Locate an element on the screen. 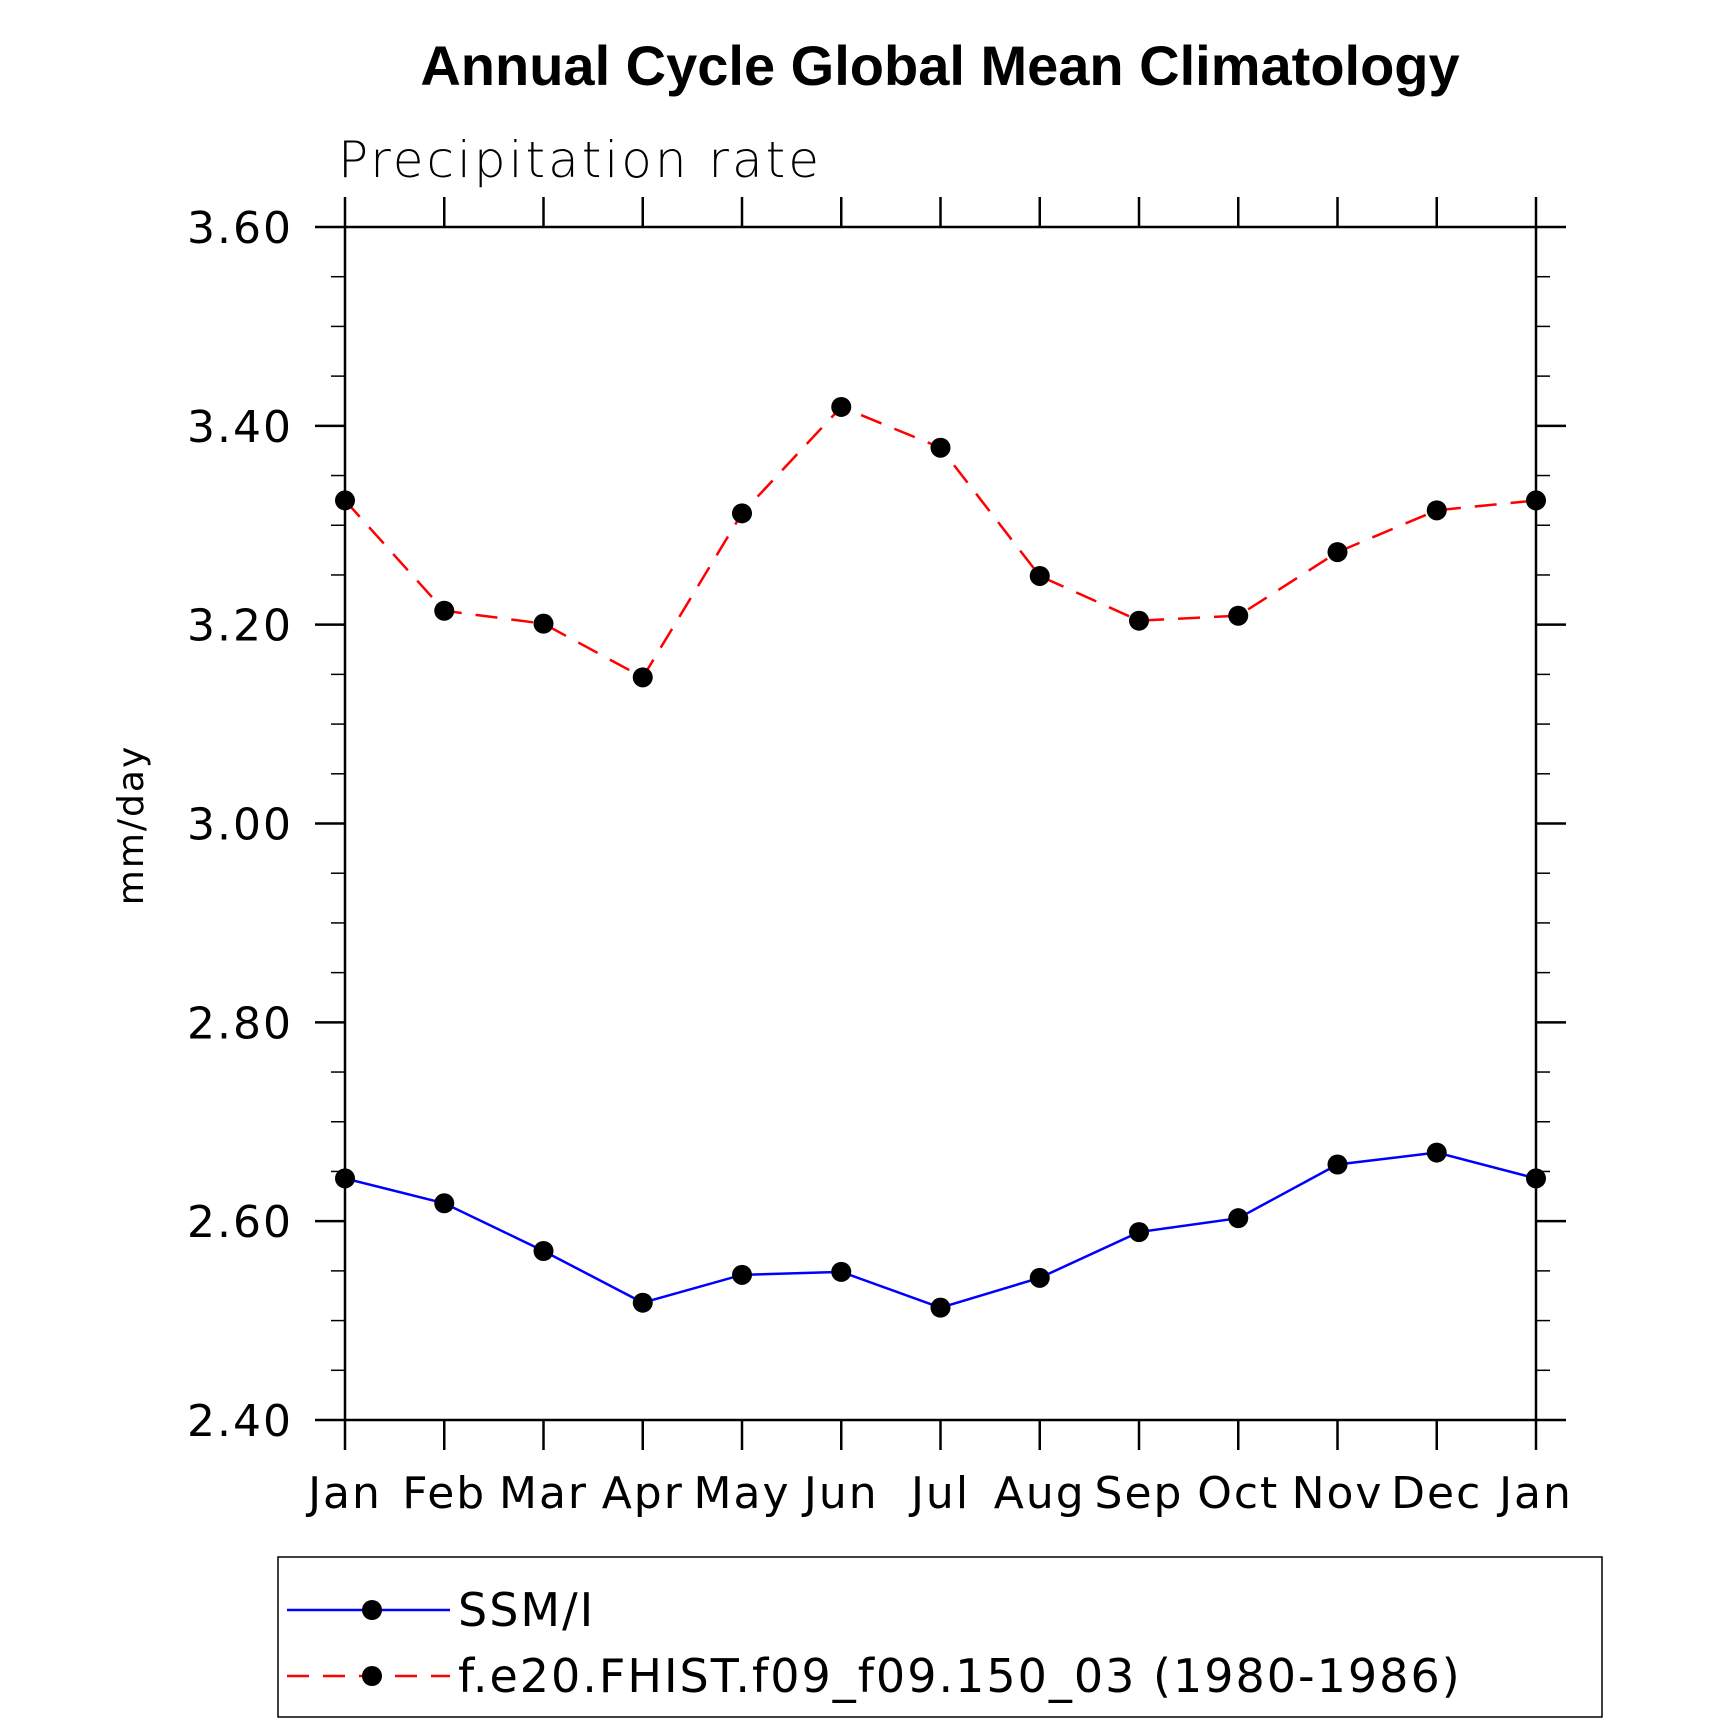  legend-box is located at coordinates (940, 1637).